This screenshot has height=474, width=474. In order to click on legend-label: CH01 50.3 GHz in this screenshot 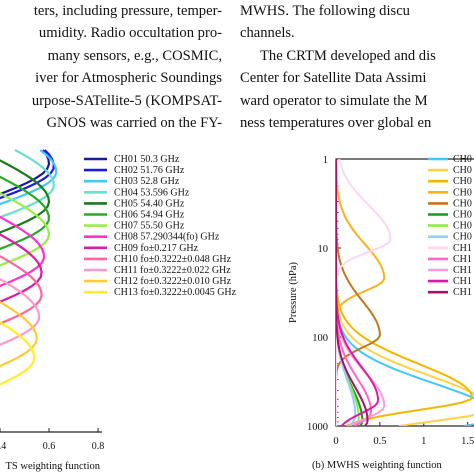, I will do `click(147, 159)`.